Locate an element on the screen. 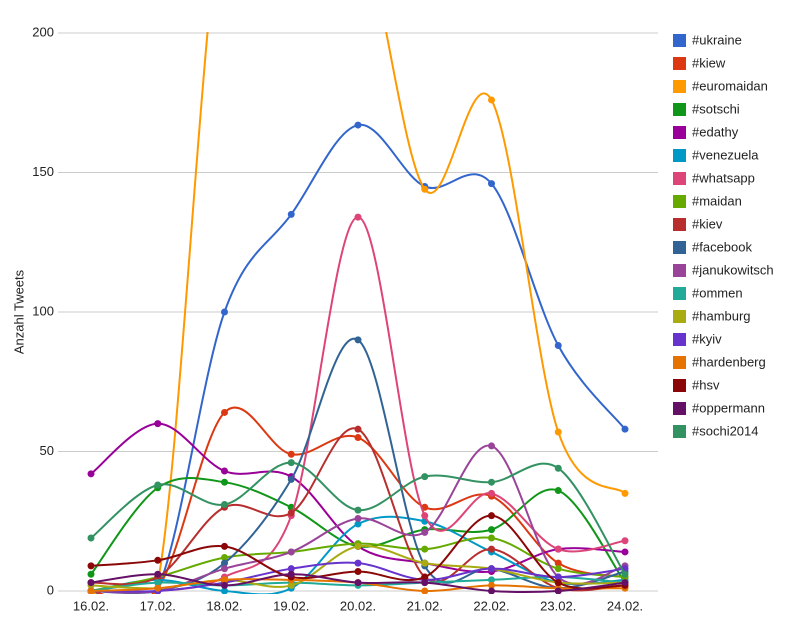  x-tick-label: 17.02. is located at coordinates (158, 605).